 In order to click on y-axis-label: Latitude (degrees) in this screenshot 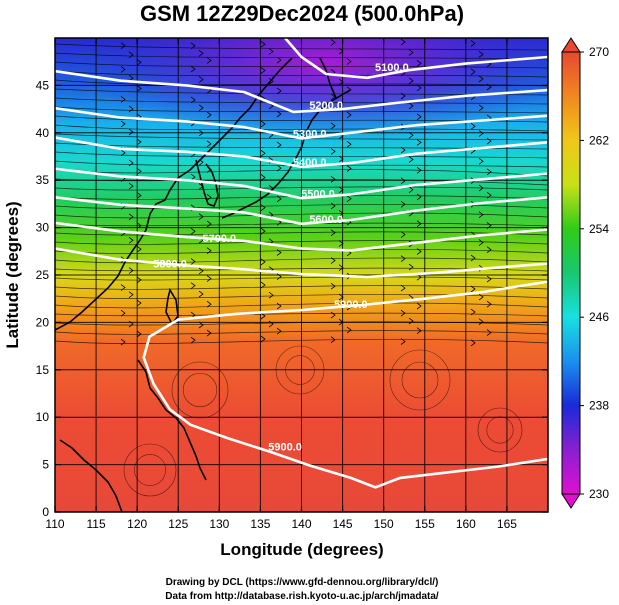, I will do `click(12, 274)`.